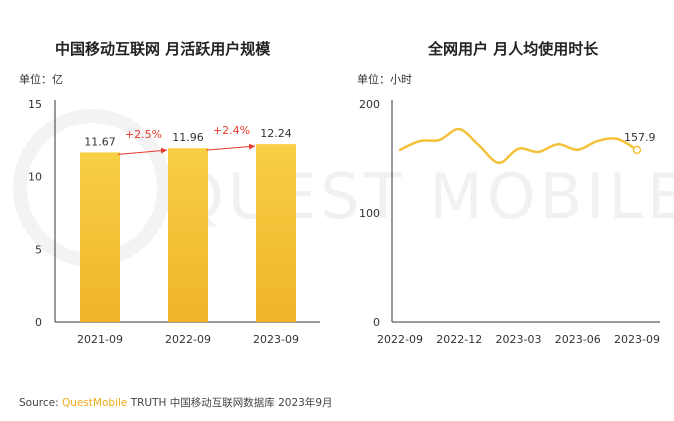 Image resolution: width=674 pixels, height=421 pixels. What do you see at coordinates (519, 339) in the screenshot?
I see `usage-x-tick-label: 2023-03` at bounding box center [519, 339].